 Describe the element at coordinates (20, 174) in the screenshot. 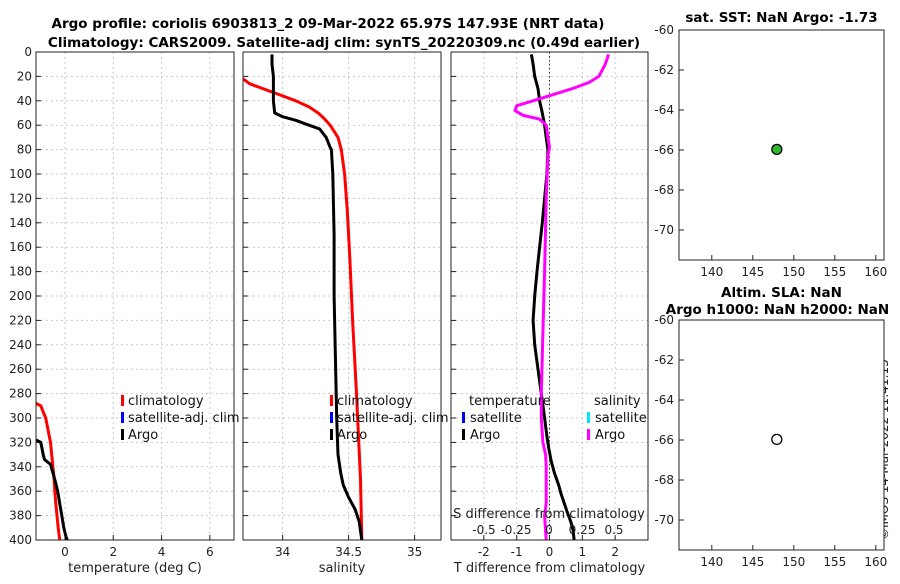

I see `depth-tick-label: 100` at that location.